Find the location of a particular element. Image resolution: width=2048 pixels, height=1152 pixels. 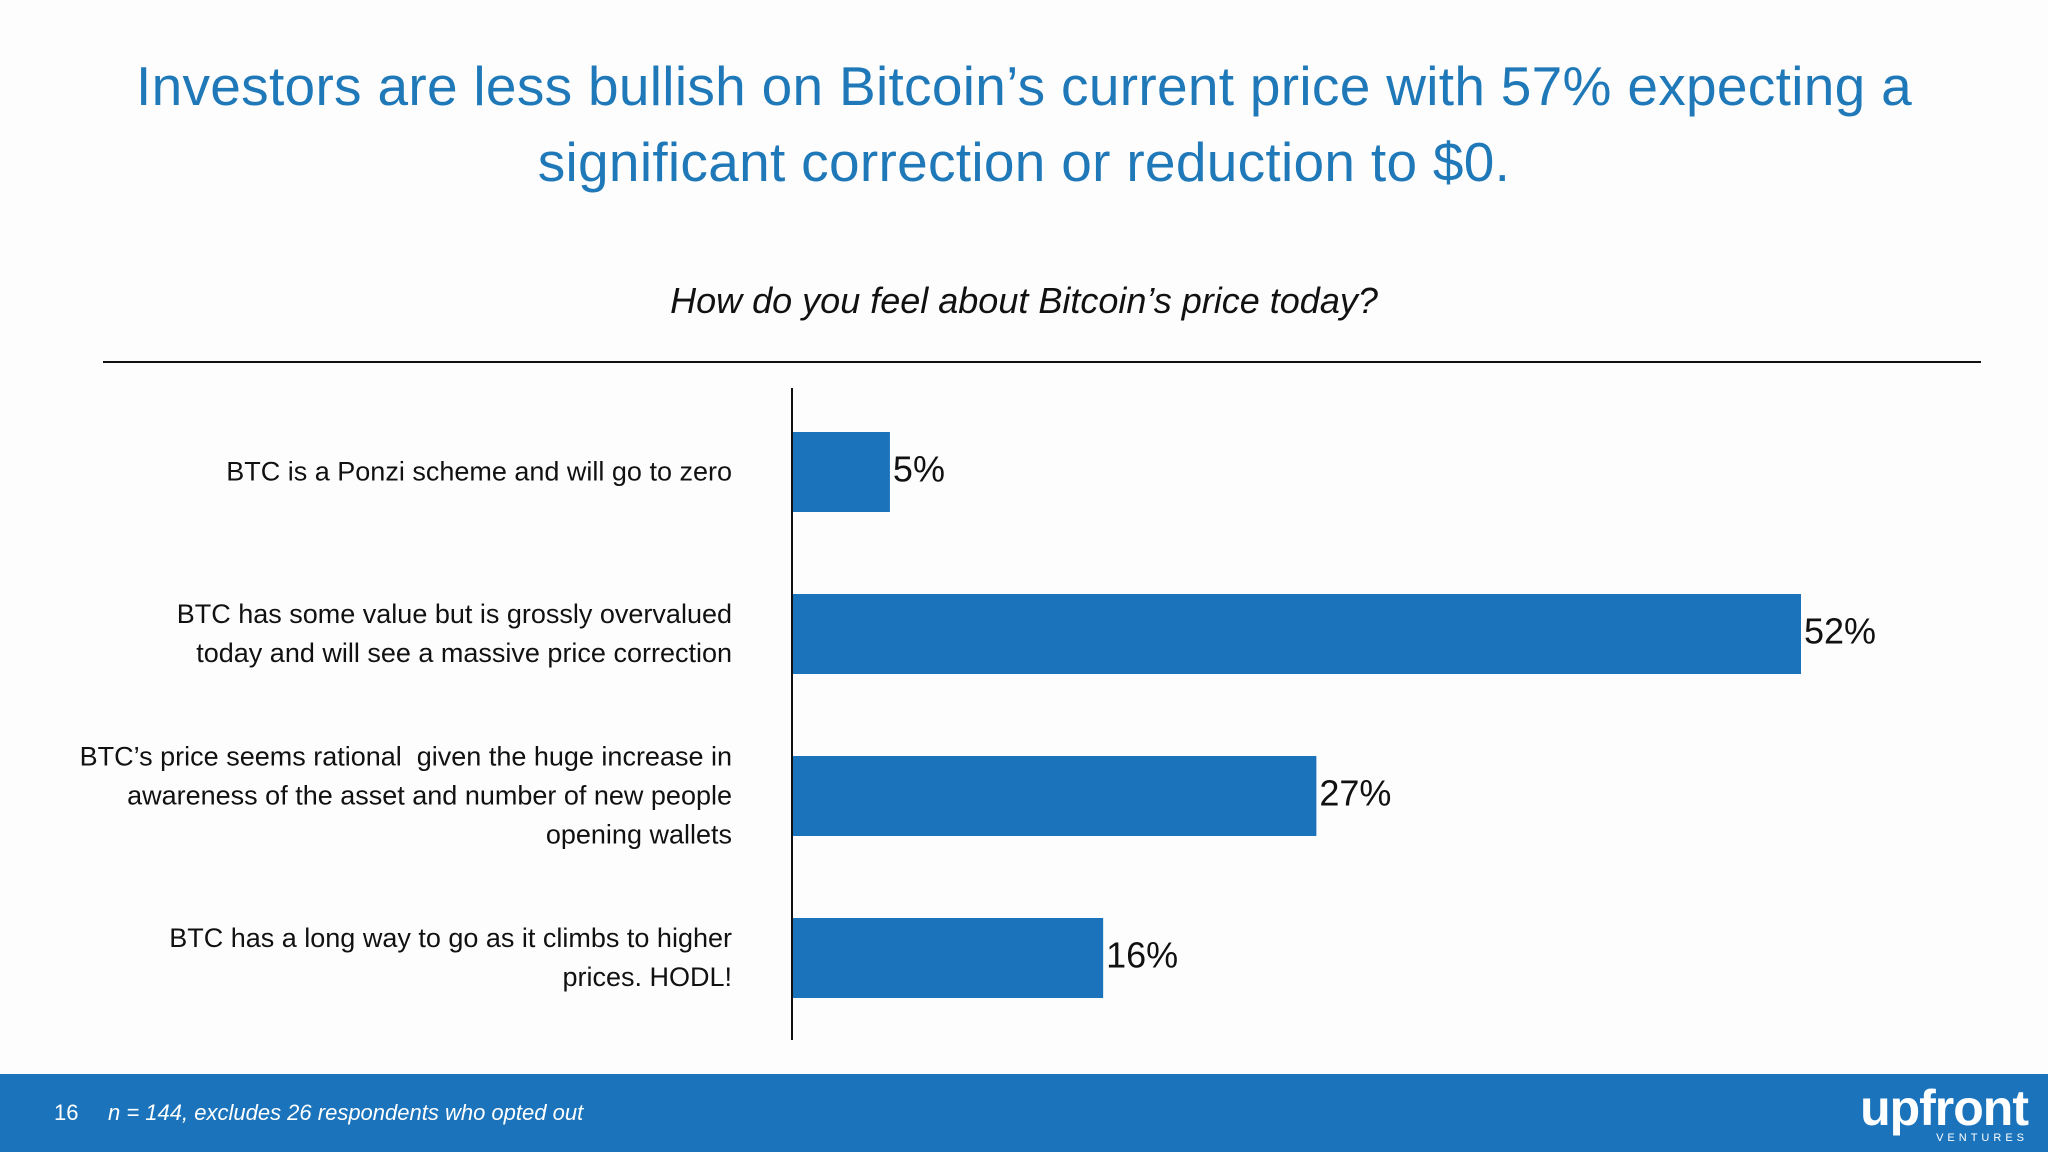

logo-wordmark: upfront is located at coordinates (1944, 1108).